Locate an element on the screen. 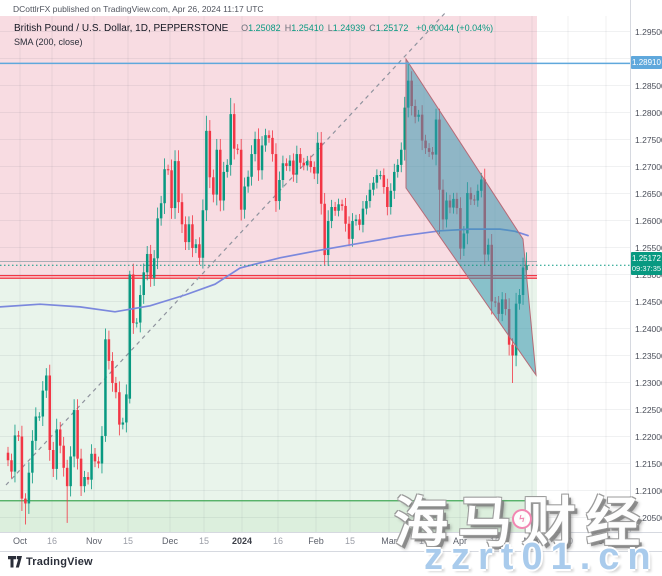  current-price-value: 1.25172 is located at coordinates (646, 259).